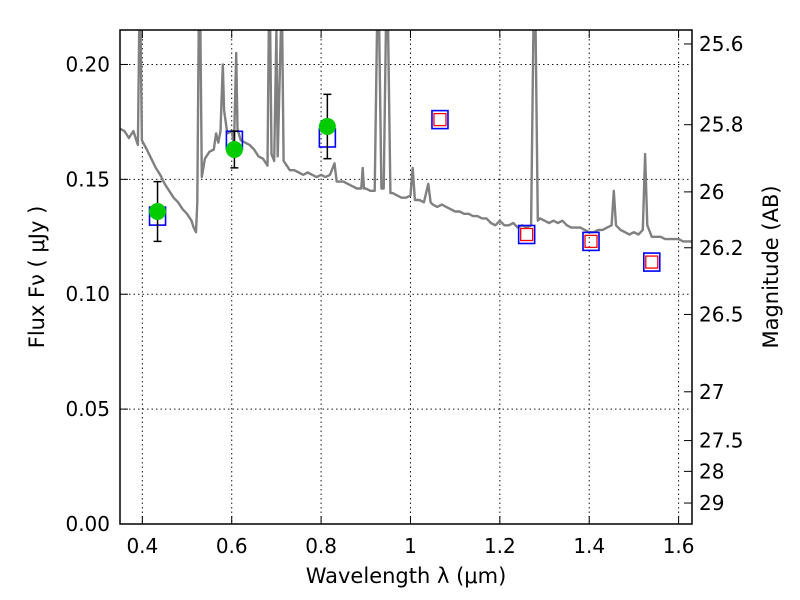 The width and height of the screenshot is (800, 600). I want to click on x-tick-label: 1.4, so click(589, 546).